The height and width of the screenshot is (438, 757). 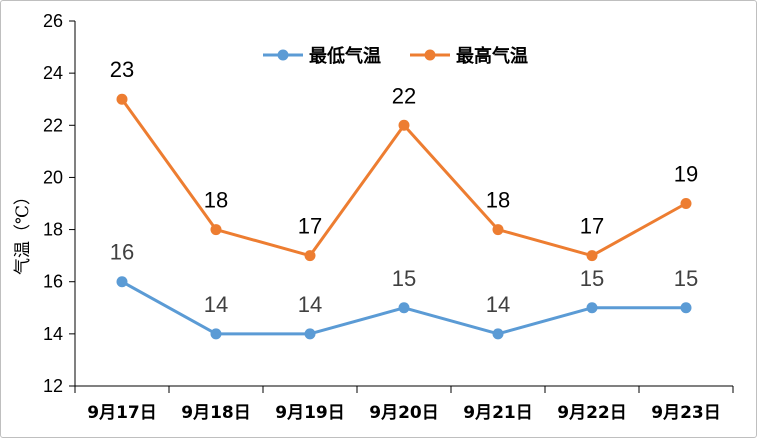 What do you see at coordinates (23, 231) in the screenshot?
I see `y-axis-title: 气温（℃）` at bounding box center [23, 231].